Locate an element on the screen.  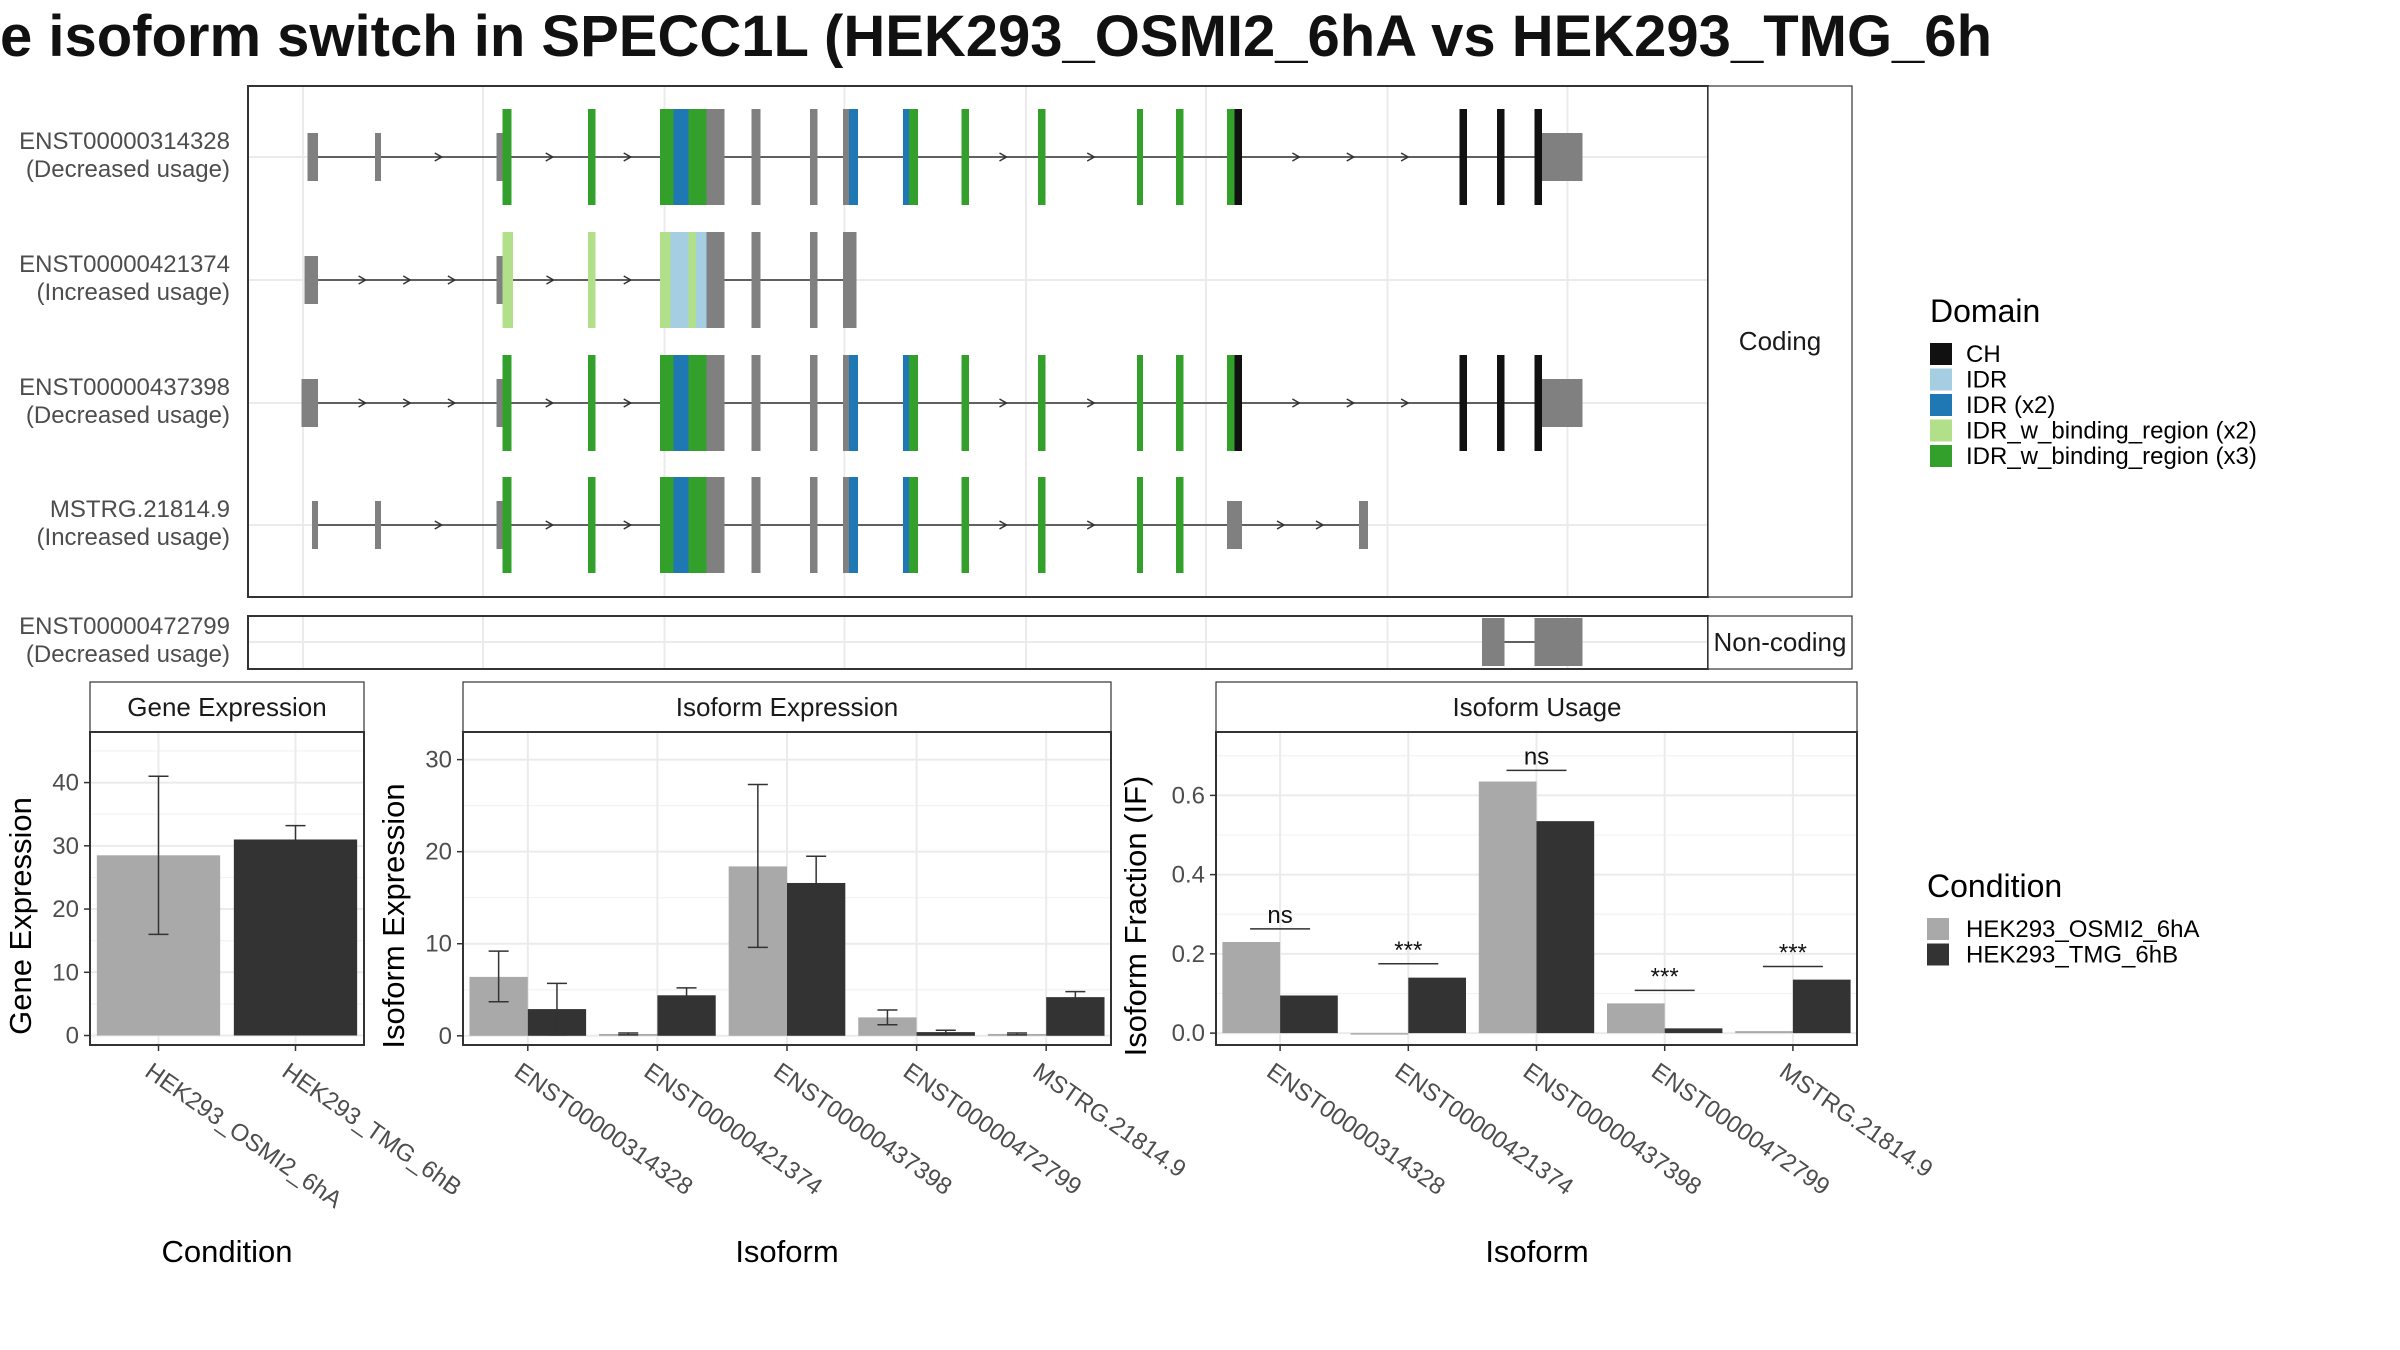
y-tick-label: 20 is located at coordinates (65, 909).